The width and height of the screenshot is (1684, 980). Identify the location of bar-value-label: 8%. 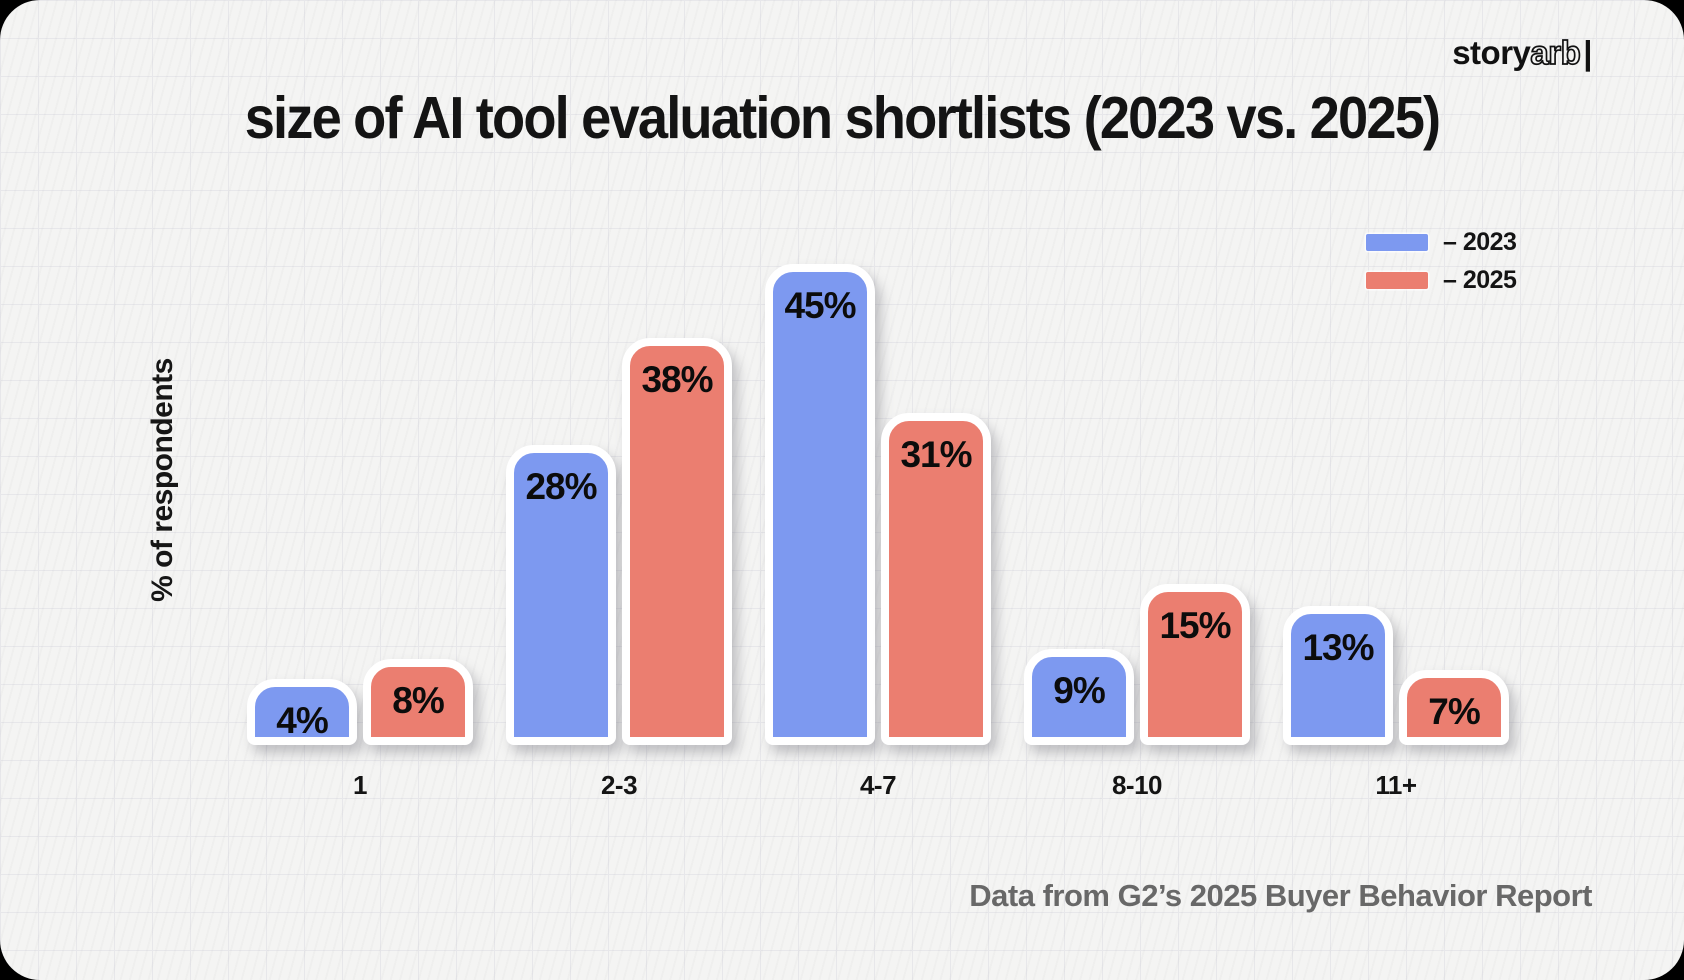
(418, 700).